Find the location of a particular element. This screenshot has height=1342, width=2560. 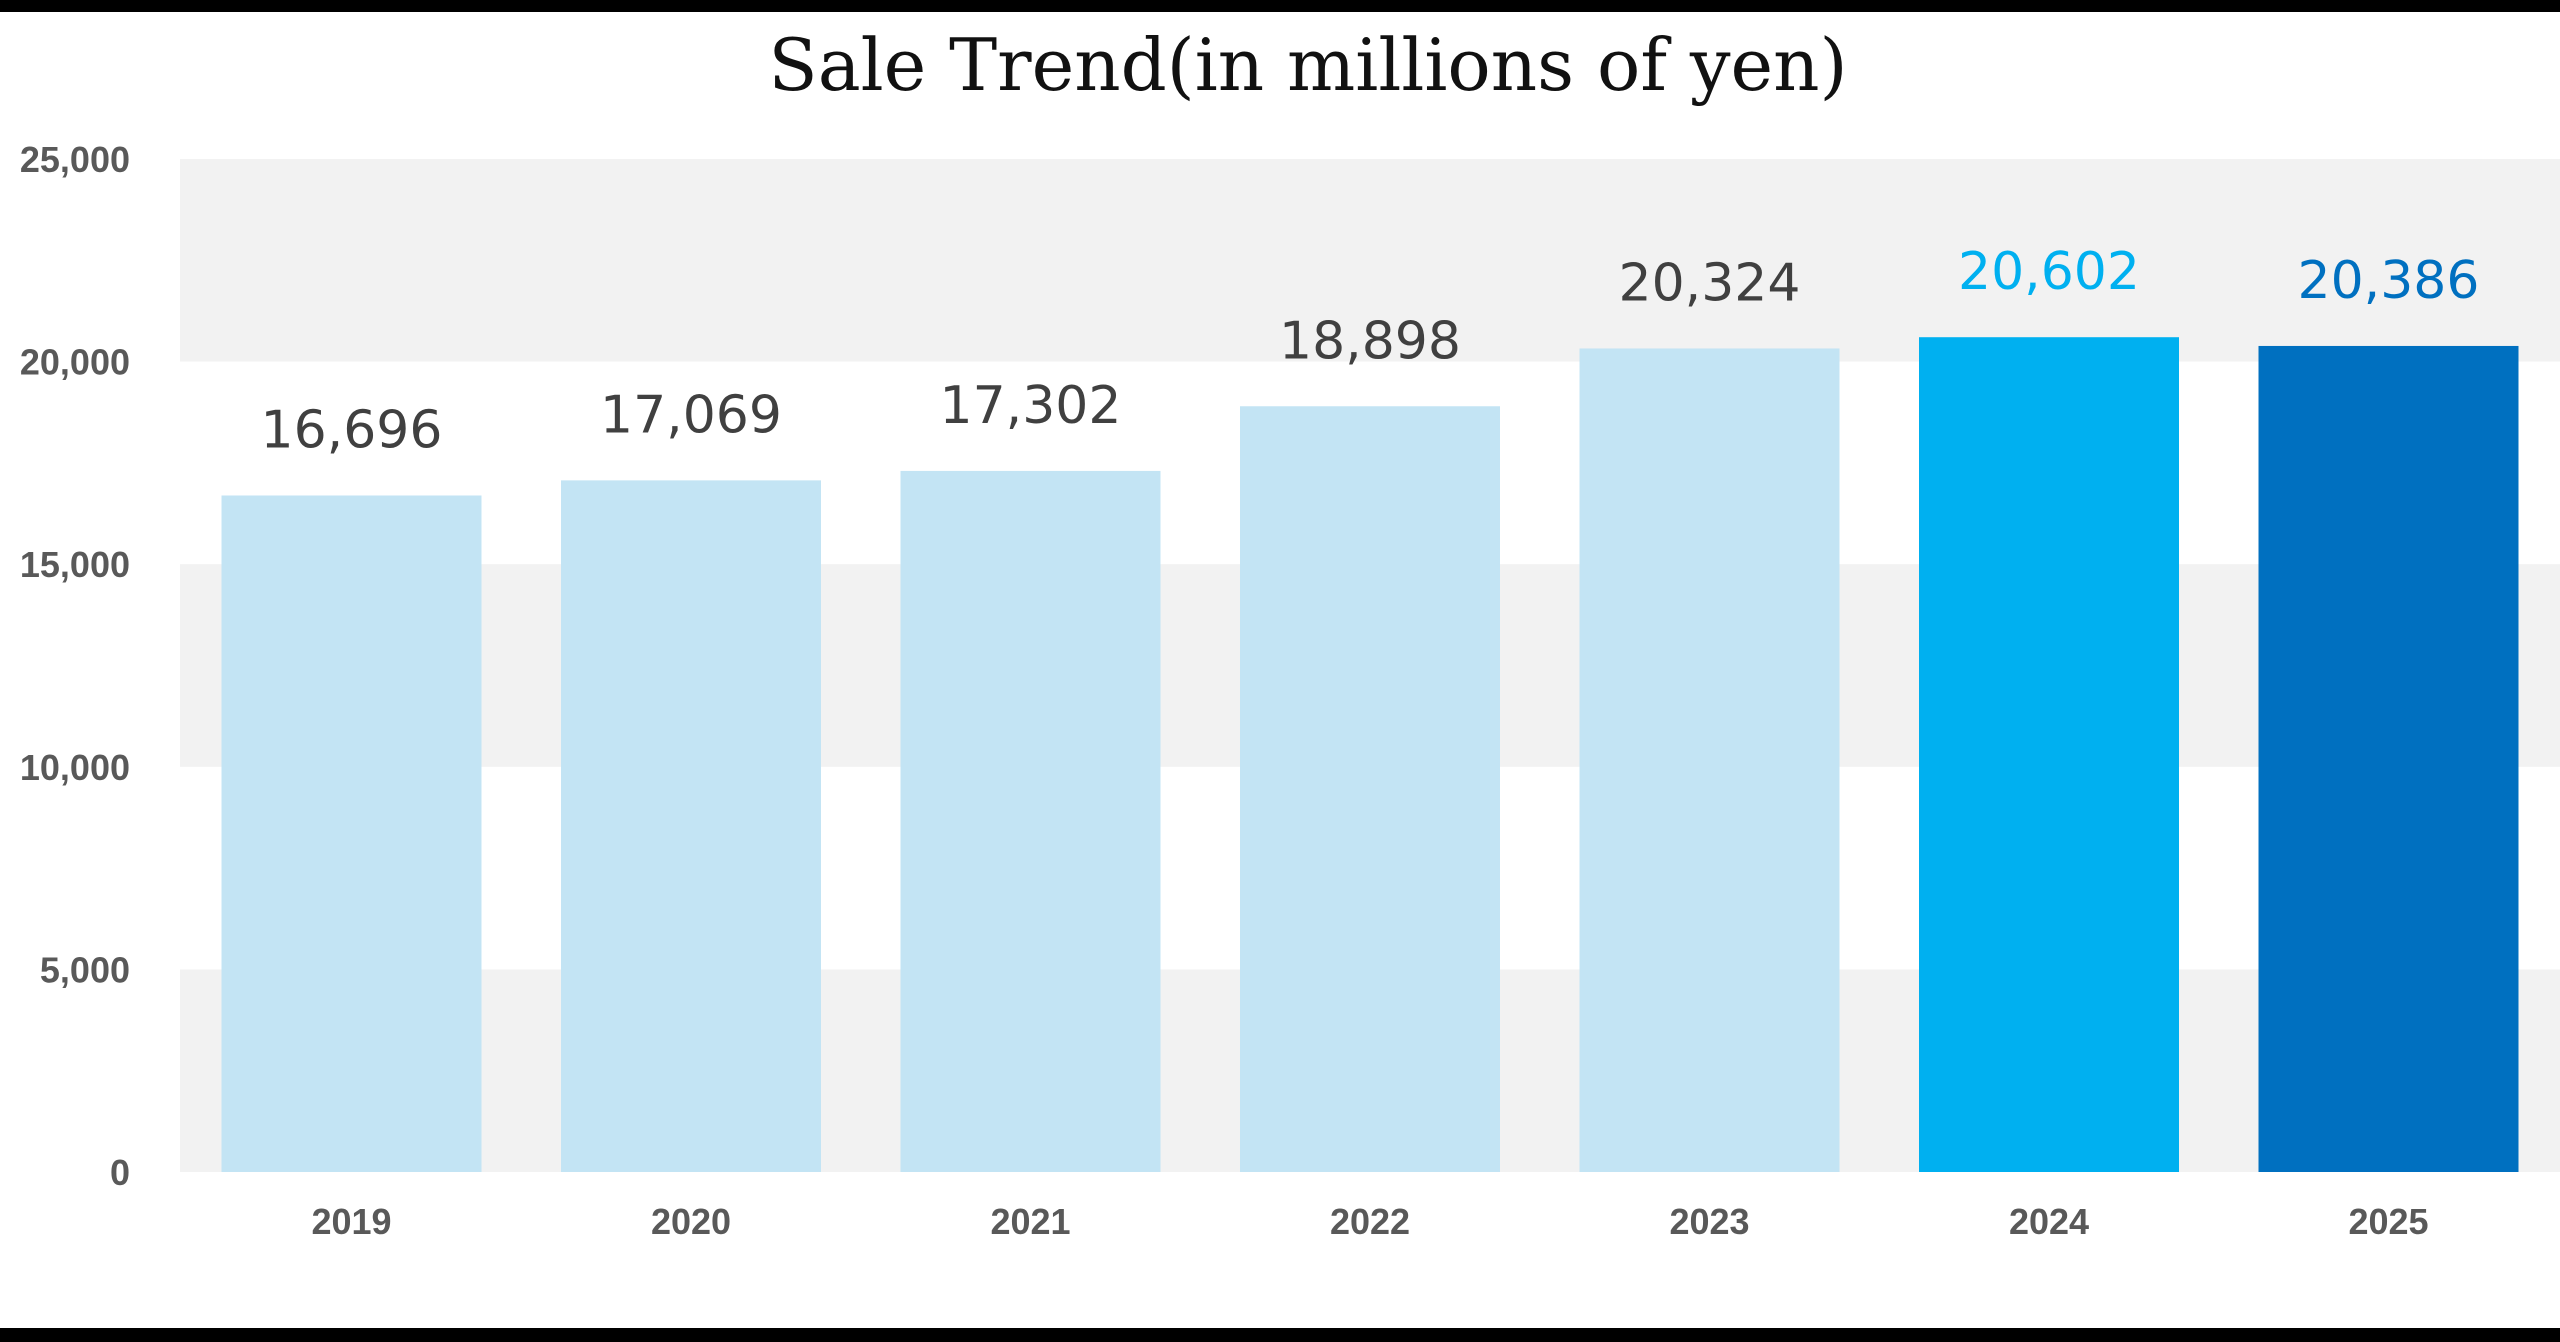

y-tick-label: 25,000 is located at coordinates (75, 159).